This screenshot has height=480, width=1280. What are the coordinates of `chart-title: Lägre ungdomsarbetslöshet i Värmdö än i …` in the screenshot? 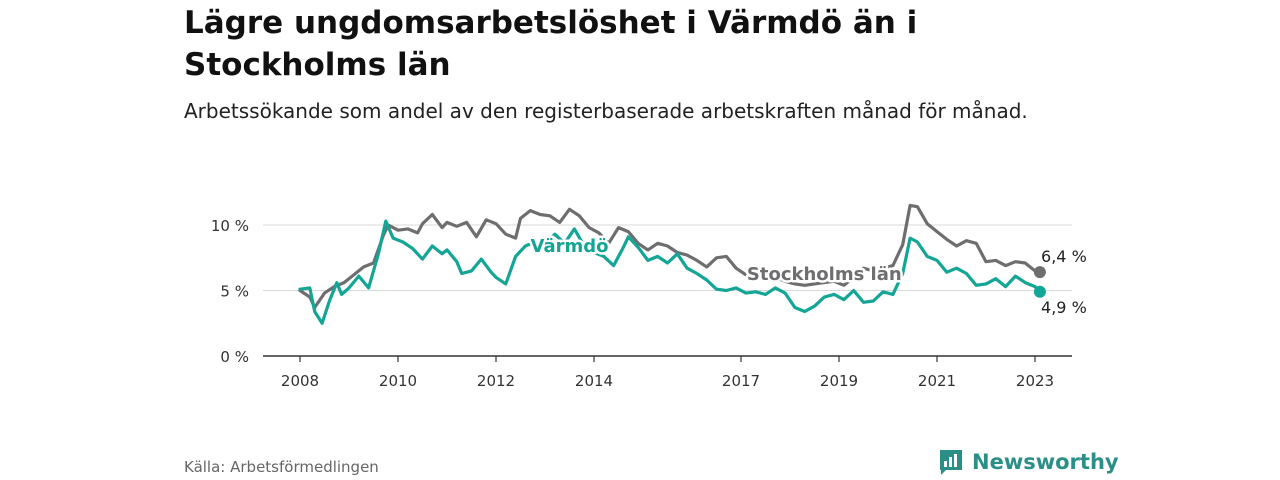 It's located at (551, 44).